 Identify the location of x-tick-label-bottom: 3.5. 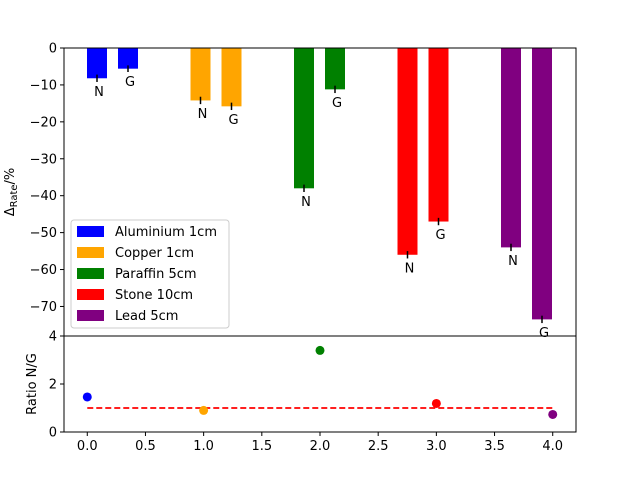
(494, 446).